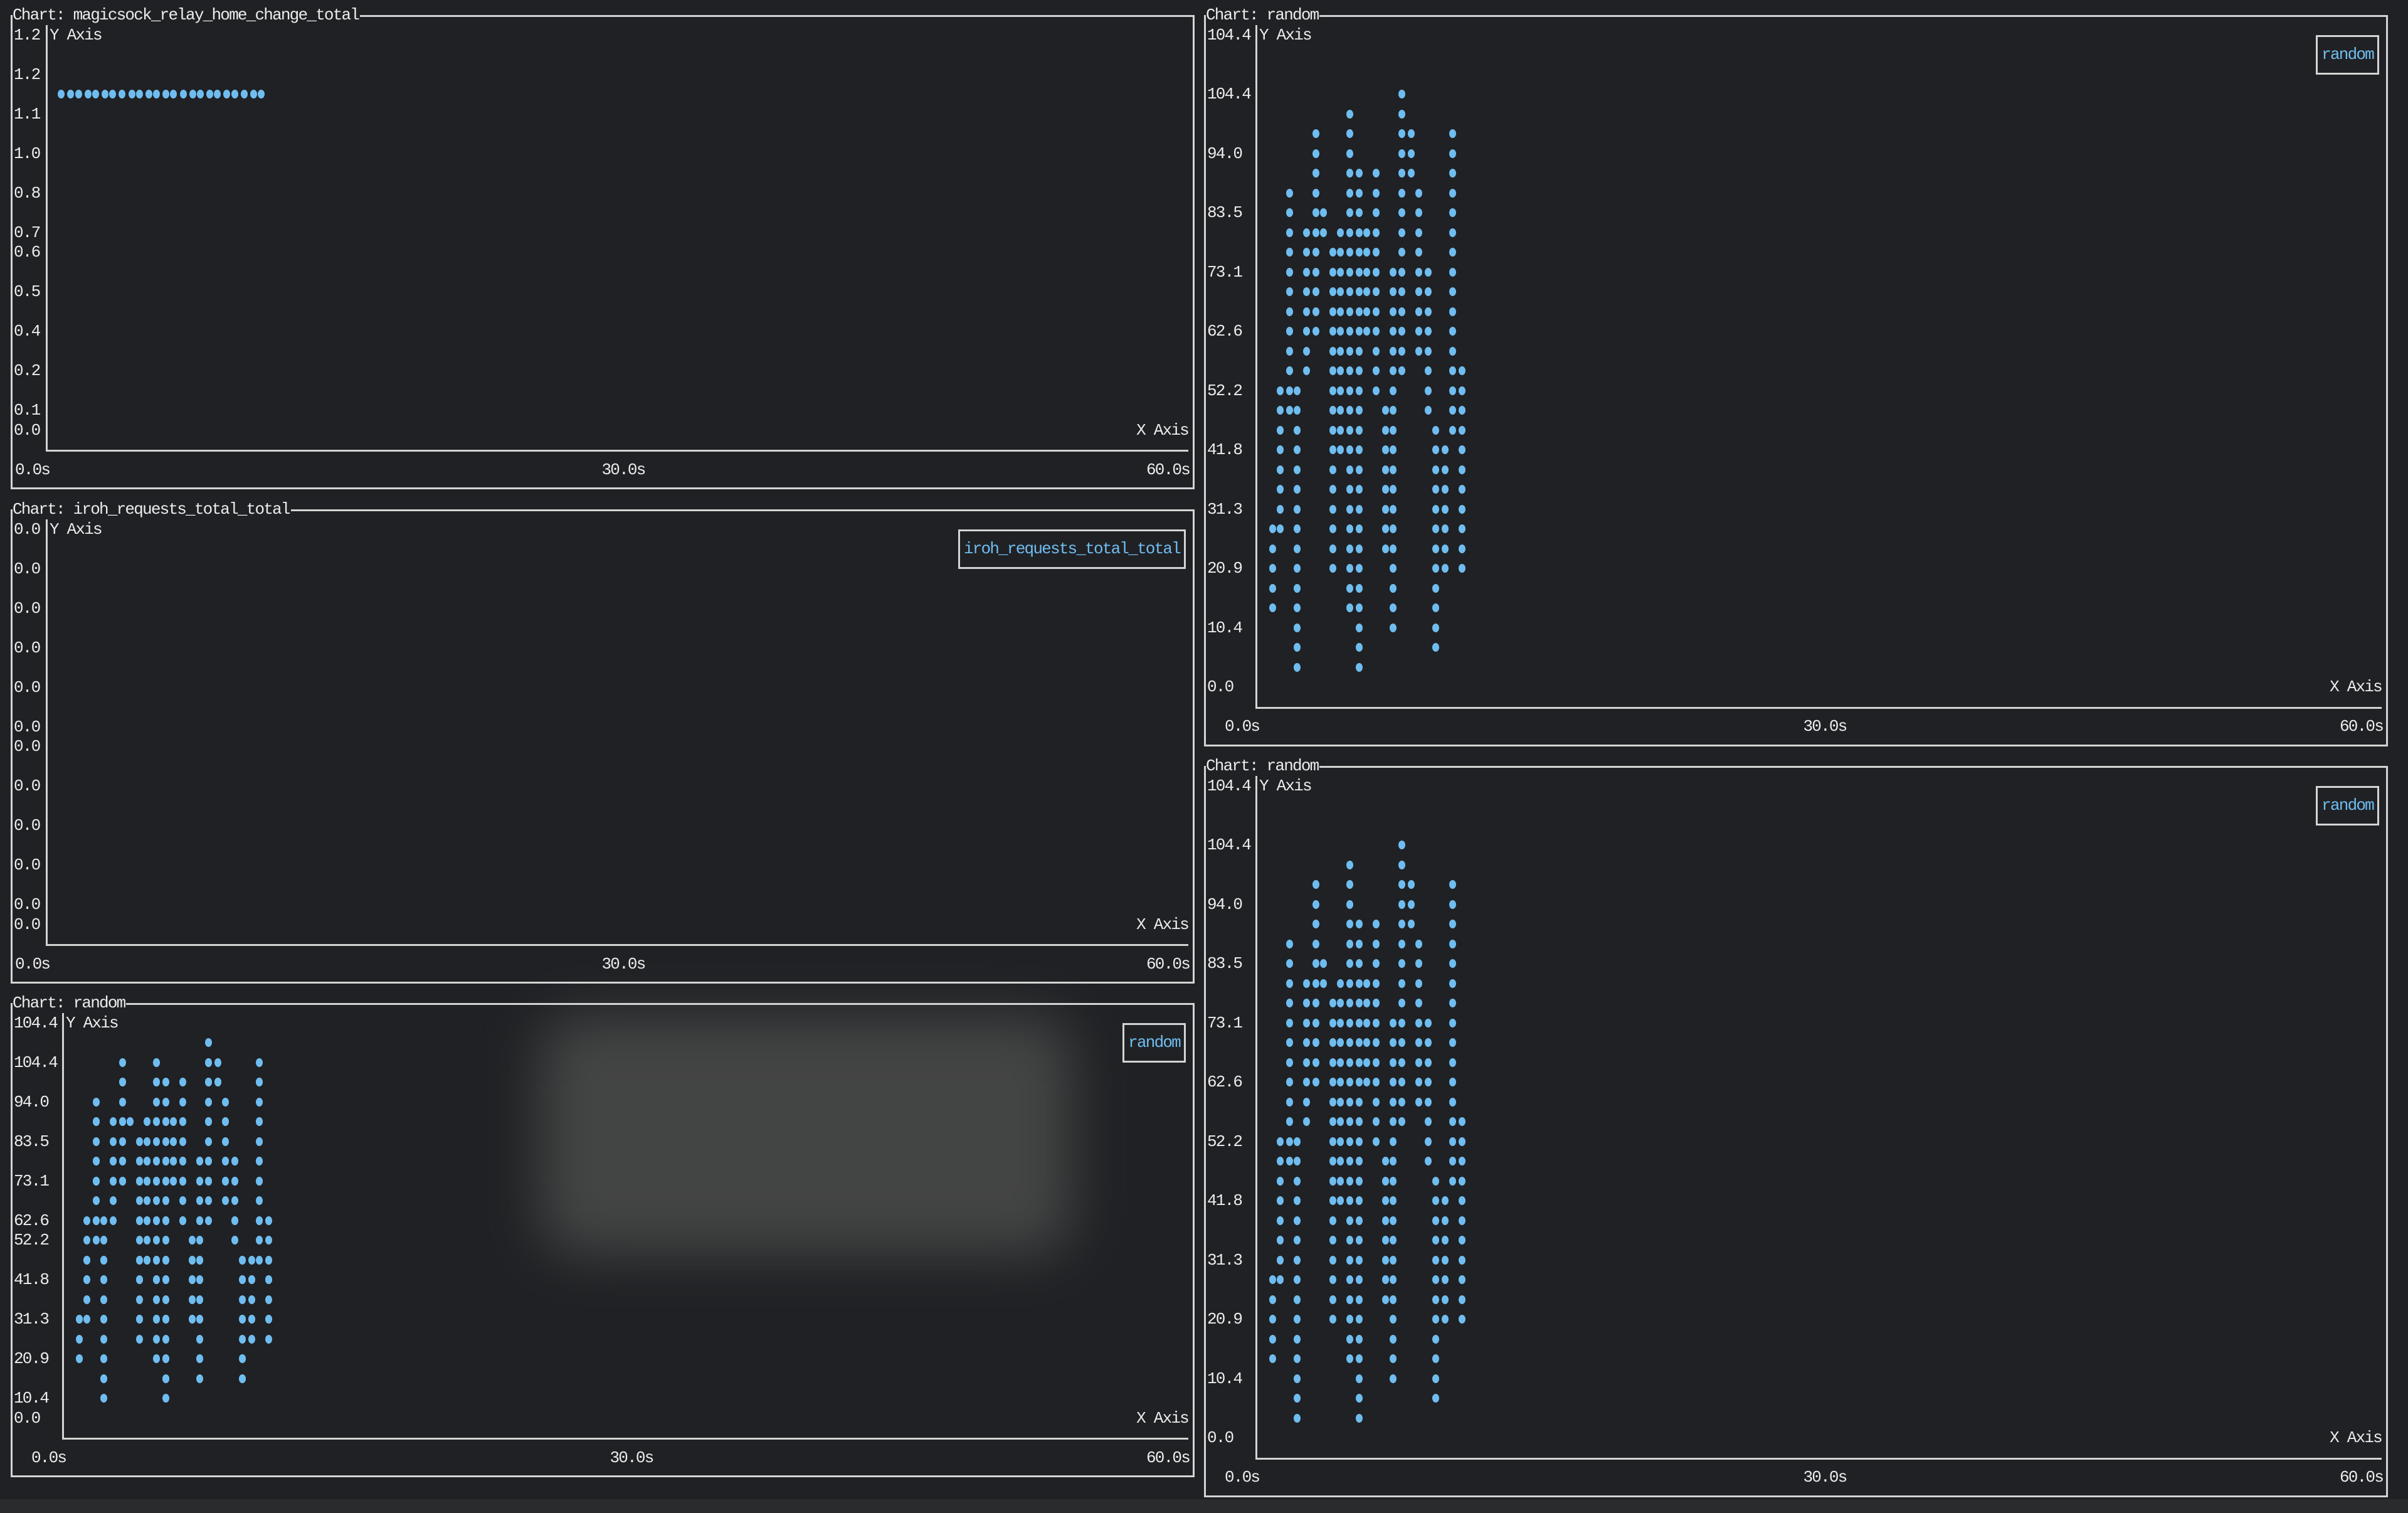 This screenshot has width=2408, height=1513. I want to click on y-tick-label: 10.4, so click(1225, 1378).